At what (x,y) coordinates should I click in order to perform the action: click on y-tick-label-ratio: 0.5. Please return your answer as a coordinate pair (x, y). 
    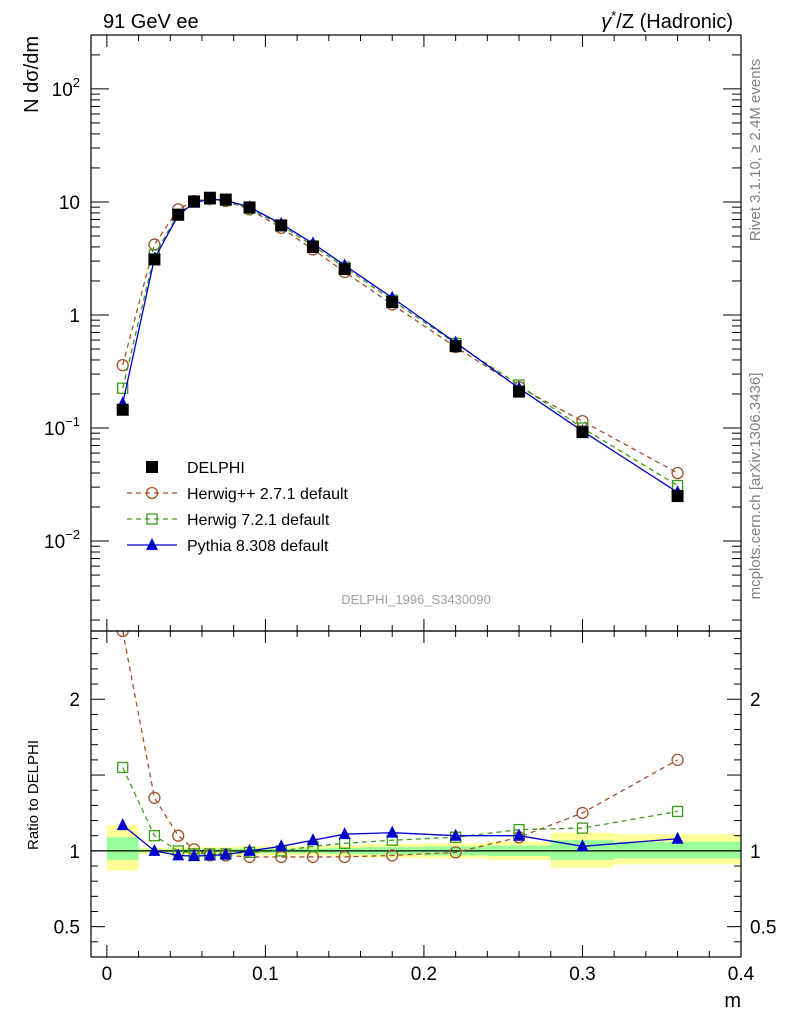
    Looking at the image, I should click on (67, 928).